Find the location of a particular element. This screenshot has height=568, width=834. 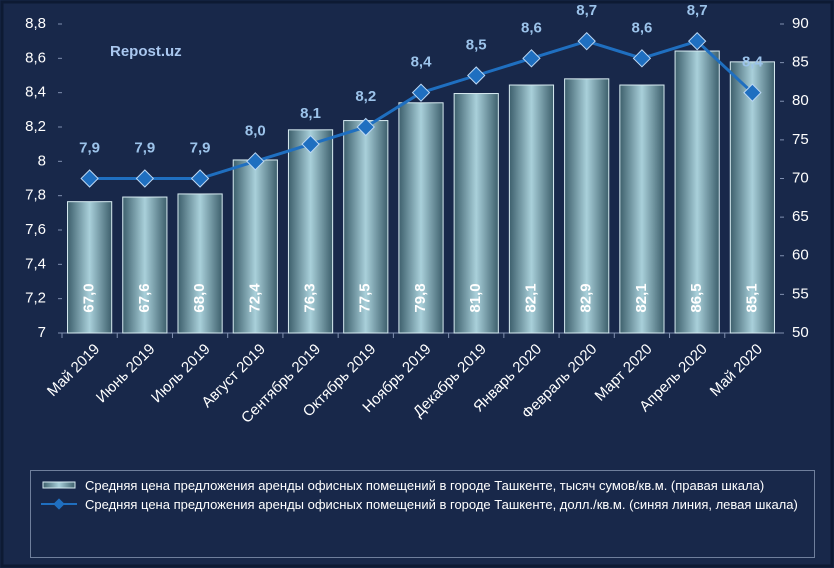

y-tick-label: 8,8 is located at coordinates (35, 23).